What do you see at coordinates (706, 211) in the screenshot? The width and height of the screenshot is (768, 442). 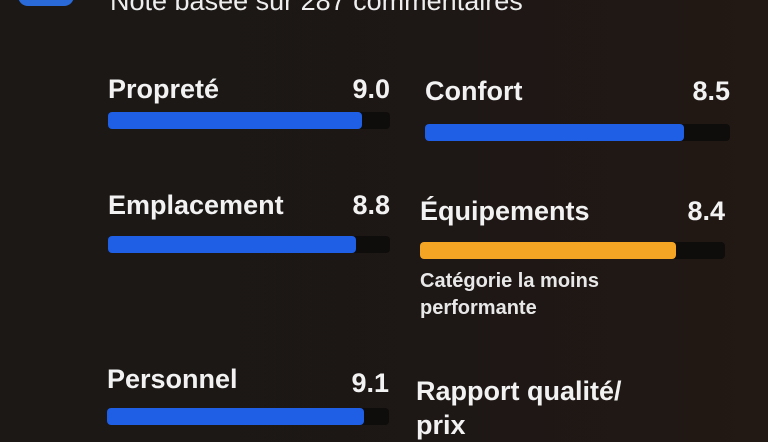 I see `category-score: 8.4` at bounding box center [706, 211].